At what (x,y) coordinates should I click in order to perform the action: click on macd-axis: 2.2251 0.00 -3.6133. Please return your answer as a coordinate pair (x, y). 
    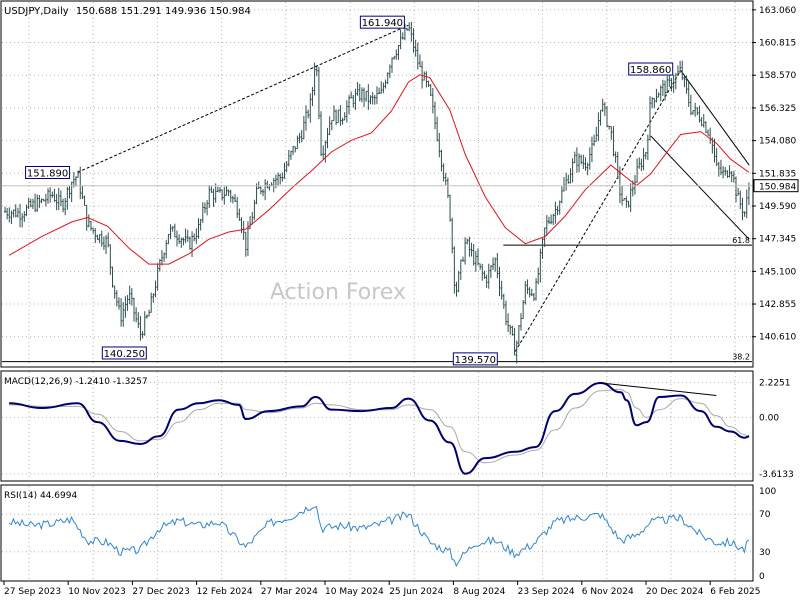
    Looking at the image, I should click on (776, 429).